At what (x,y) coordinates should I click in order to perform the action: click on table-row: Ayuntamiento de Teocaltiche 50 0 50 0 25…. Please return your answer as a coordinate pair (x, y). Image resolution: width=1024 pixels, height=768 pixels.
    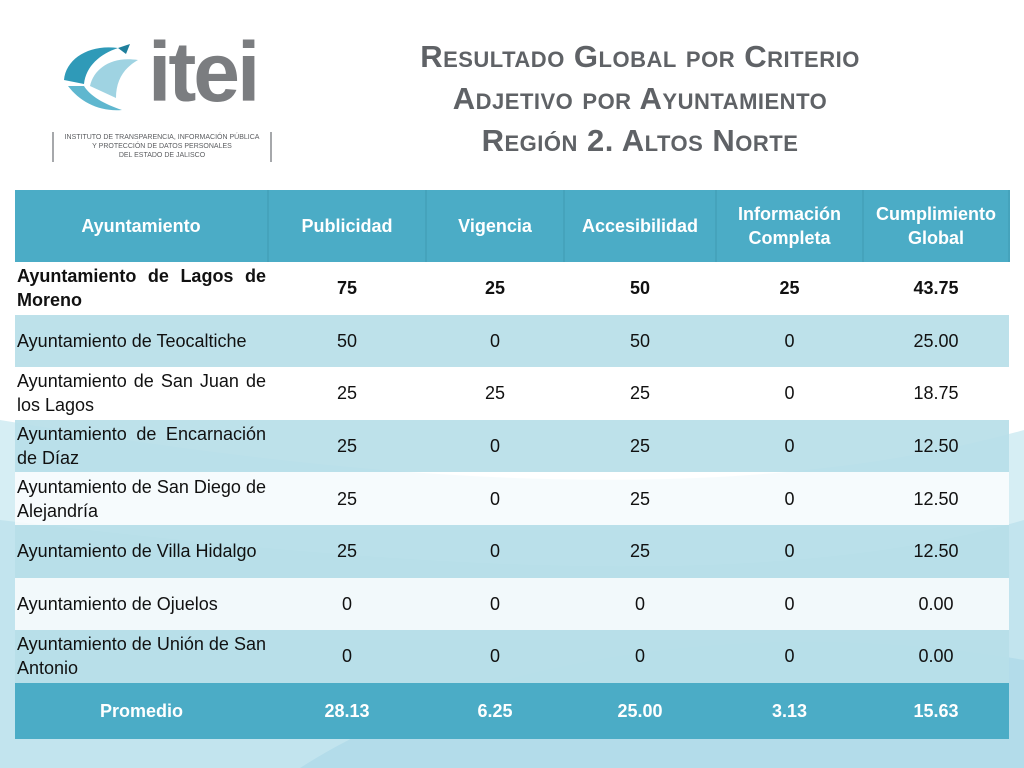
    Looking at the image, I should click on (512, 341).